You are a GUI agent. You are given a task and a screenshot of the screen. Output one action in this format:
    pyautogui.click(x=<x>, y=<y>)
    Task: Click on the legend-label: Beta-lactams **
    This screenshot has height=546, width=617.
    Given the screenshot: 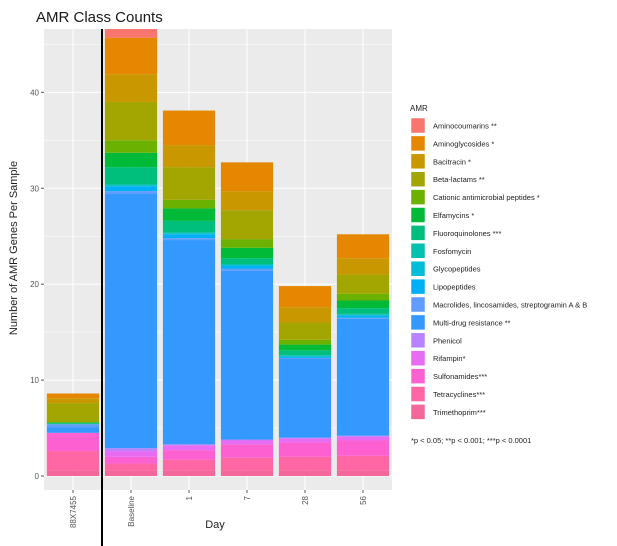 What is the action you would take?
    pyautogui.click(x=459, y=179)
    